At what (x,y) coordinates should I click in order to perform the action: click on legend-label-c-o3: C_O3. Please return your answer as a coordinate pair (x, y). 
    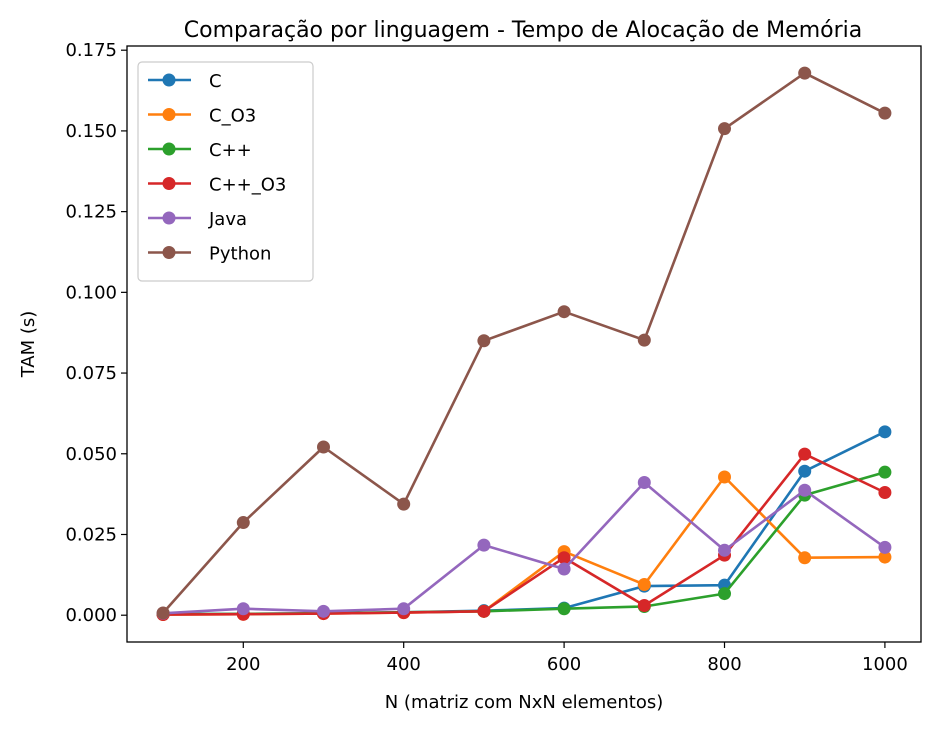
    Looking at the image, I should click on (232, 116).